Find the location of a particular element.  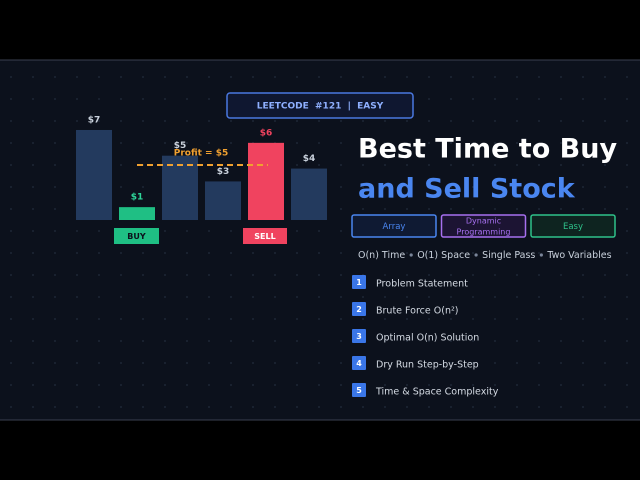

bar-label: $4 is located at coordinates (309, 159).